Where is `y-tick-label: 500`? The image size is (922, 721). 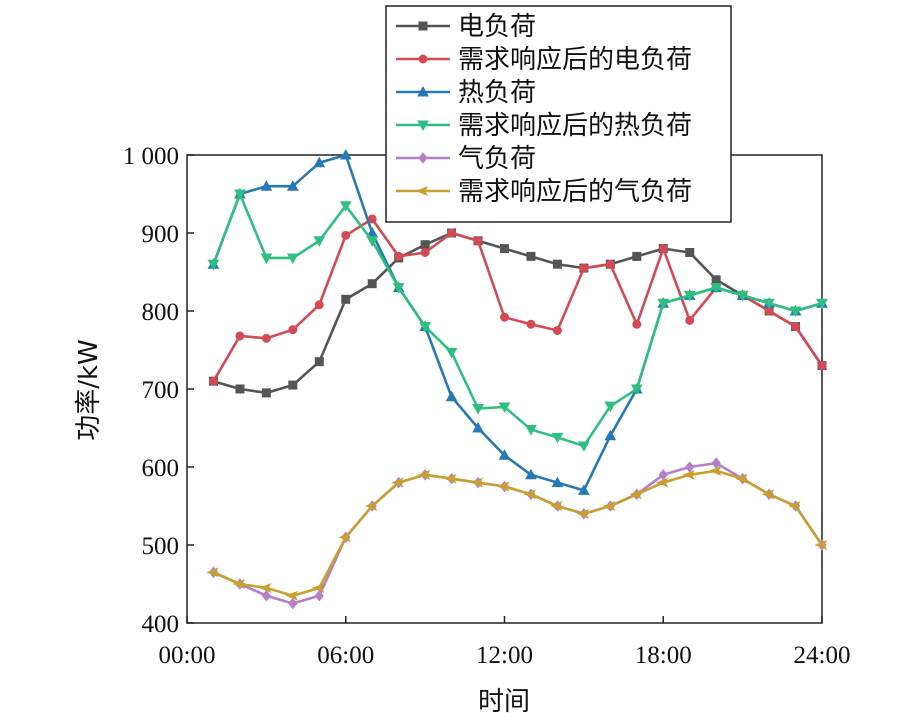 y-tick-label: 500 is located at coordinates (161, 546).